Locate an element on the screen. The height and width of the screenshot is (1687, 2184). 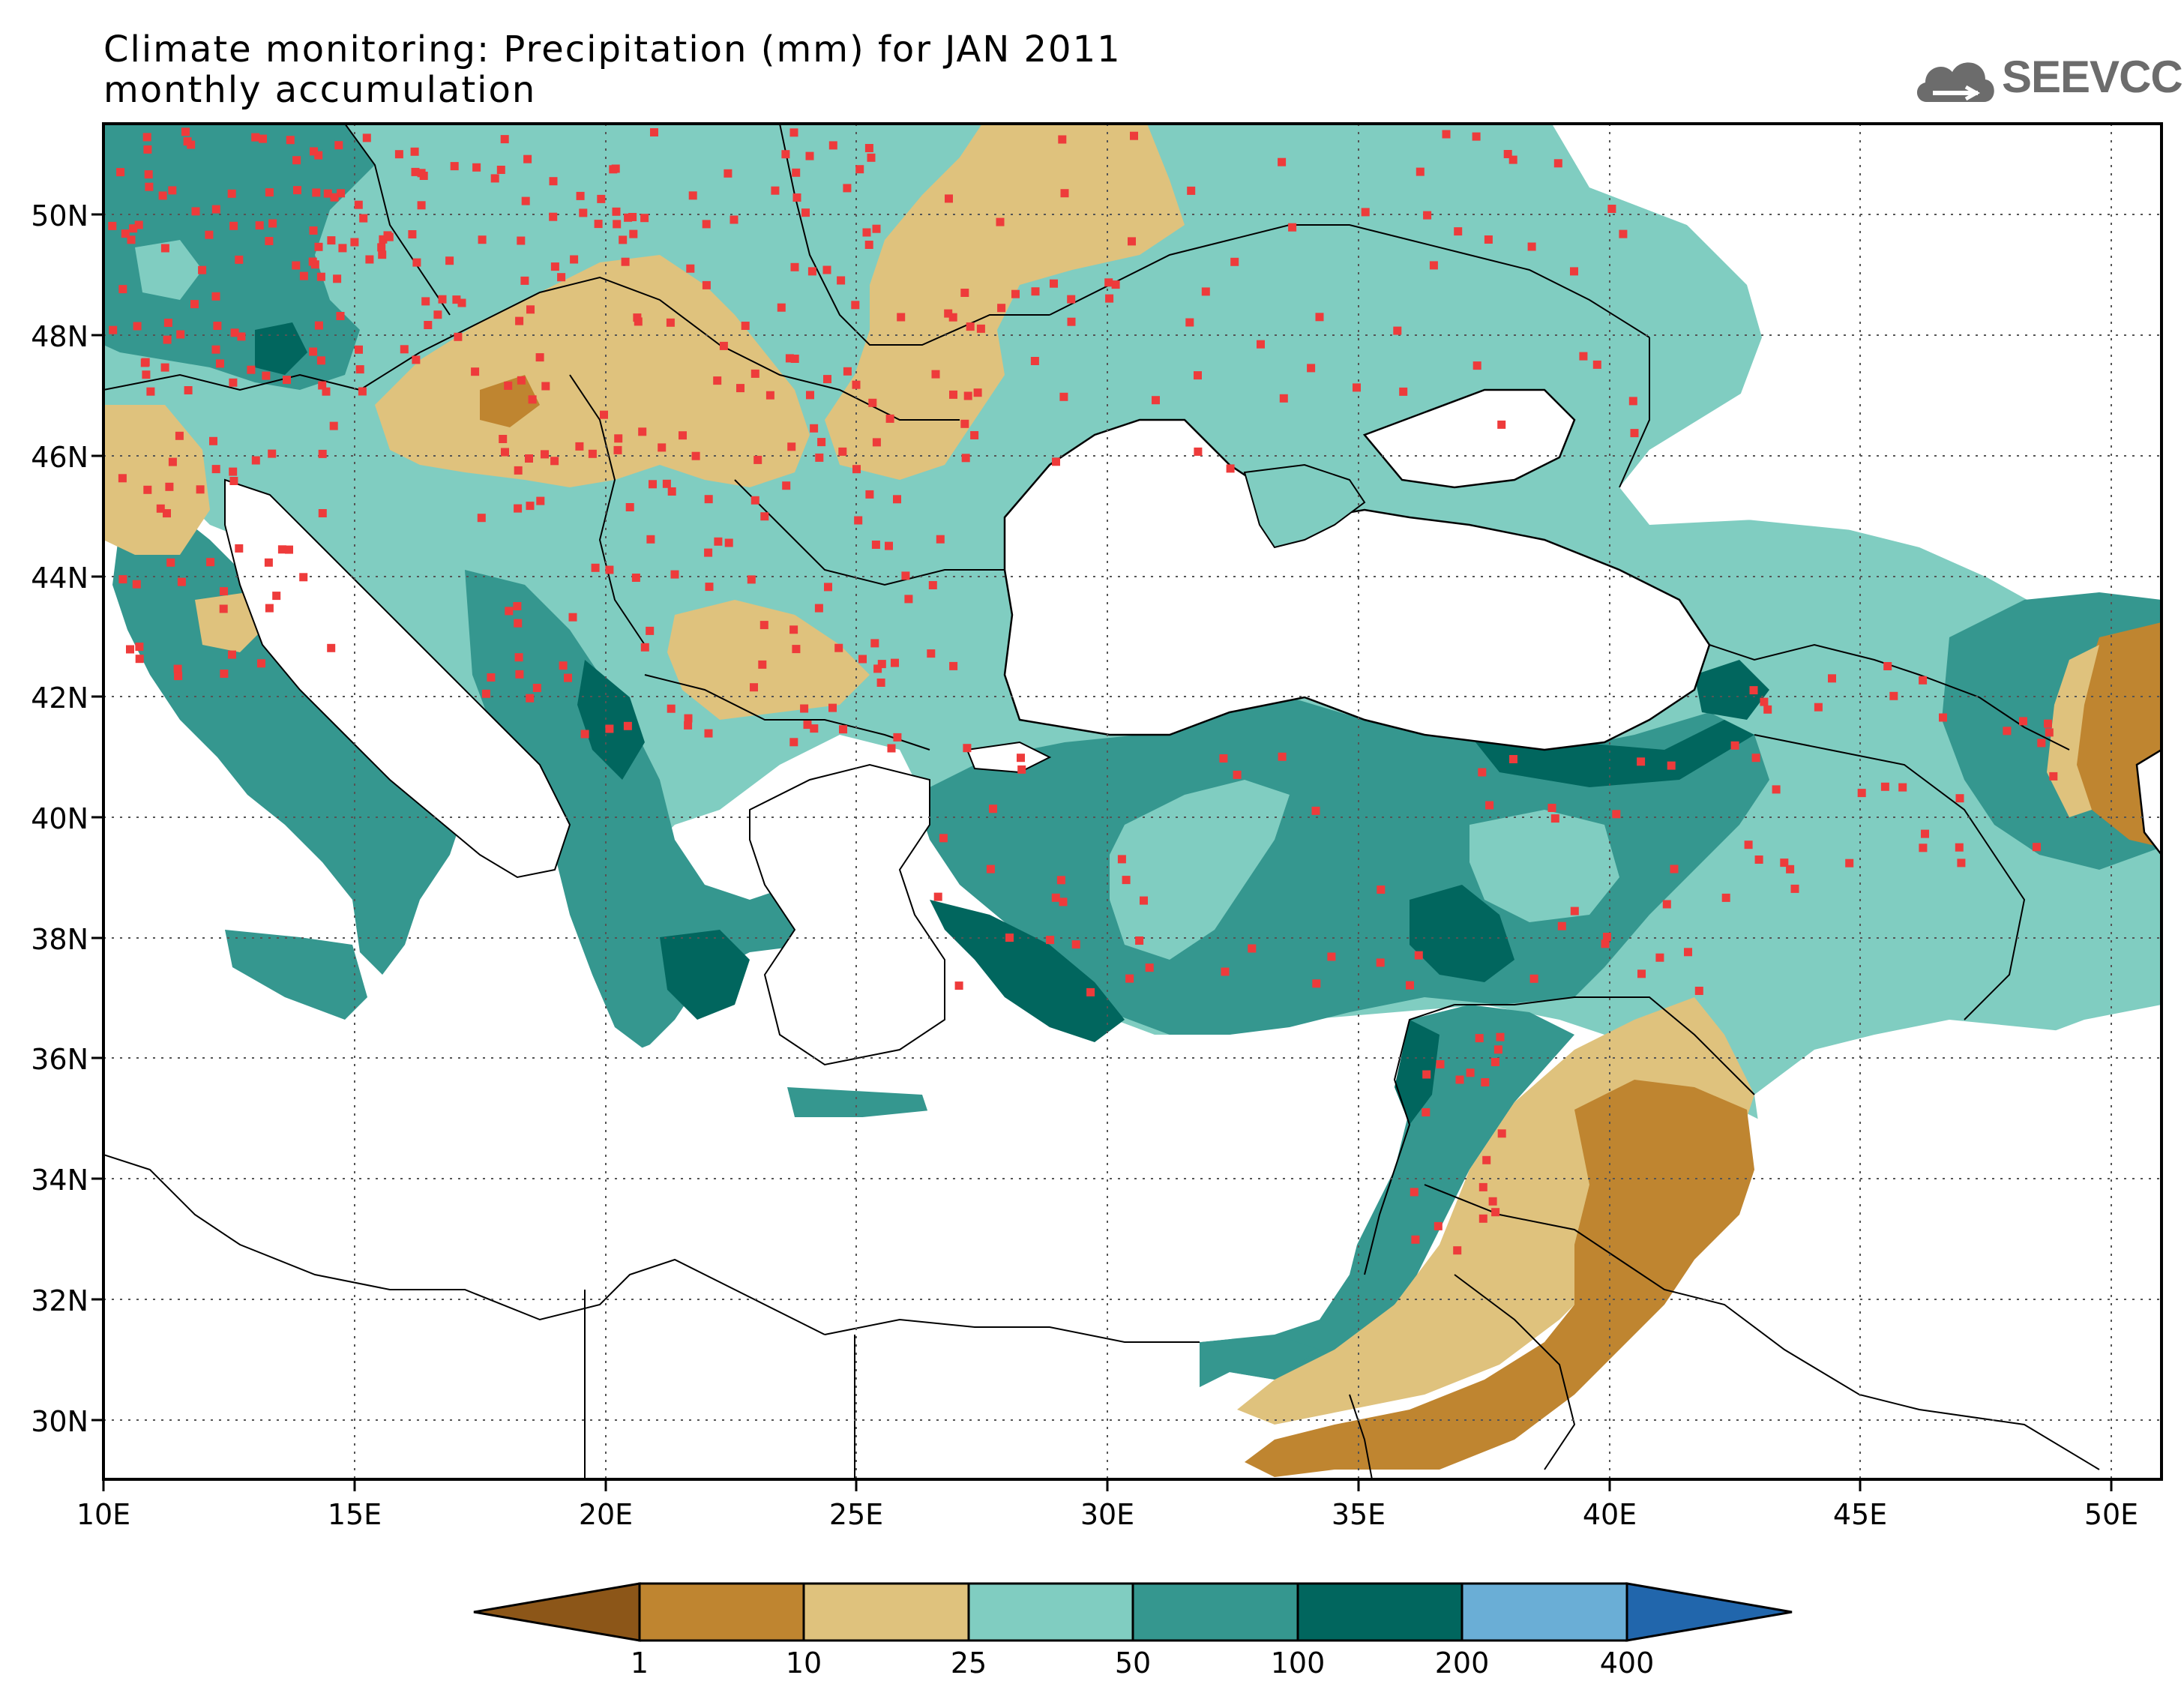
no-data-northeast is located at coordinates (1857, 358).